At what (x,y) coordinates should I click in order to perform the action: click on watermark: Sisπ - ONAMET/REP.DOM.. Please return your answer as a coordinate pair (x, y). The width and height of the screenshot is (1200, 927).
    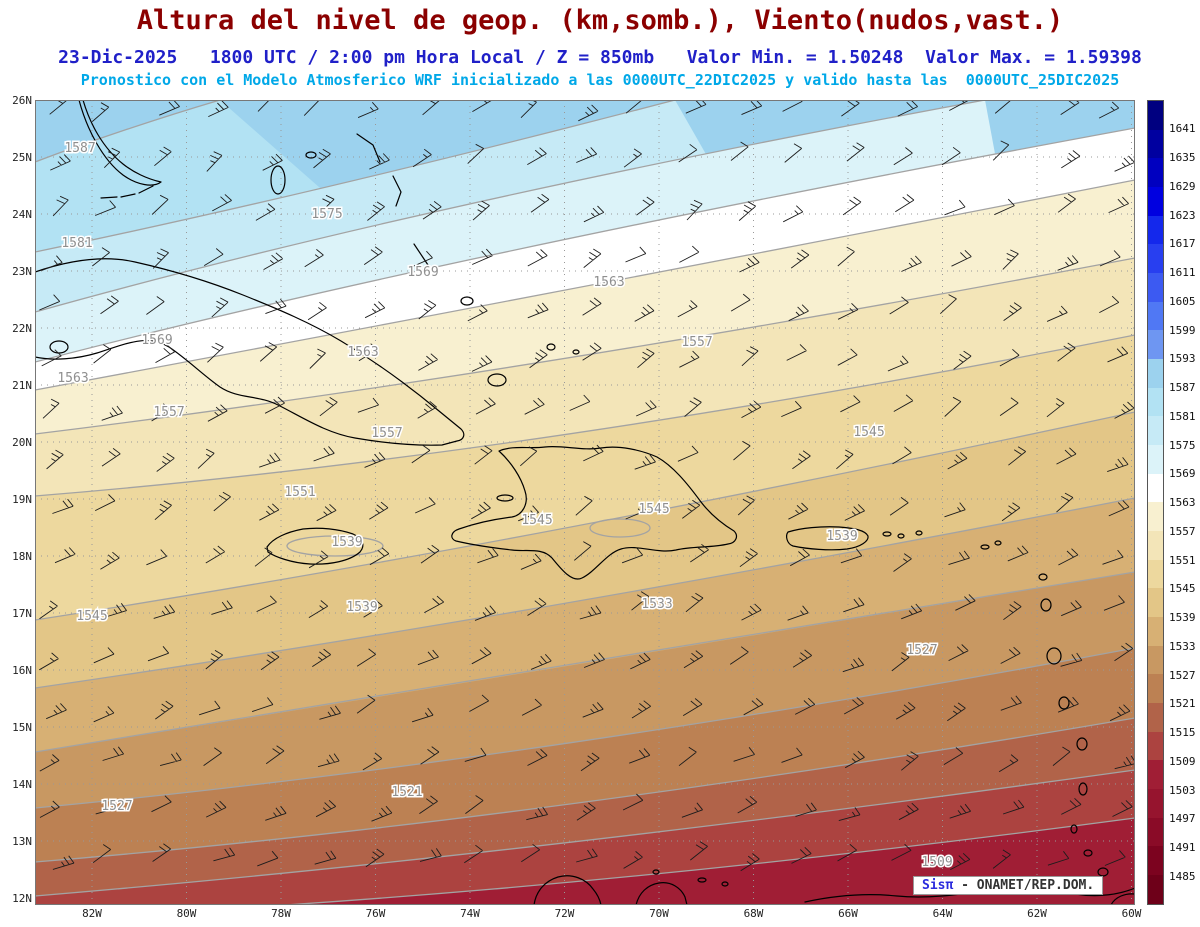
    Looking at the image, I should click on (1008, 885).